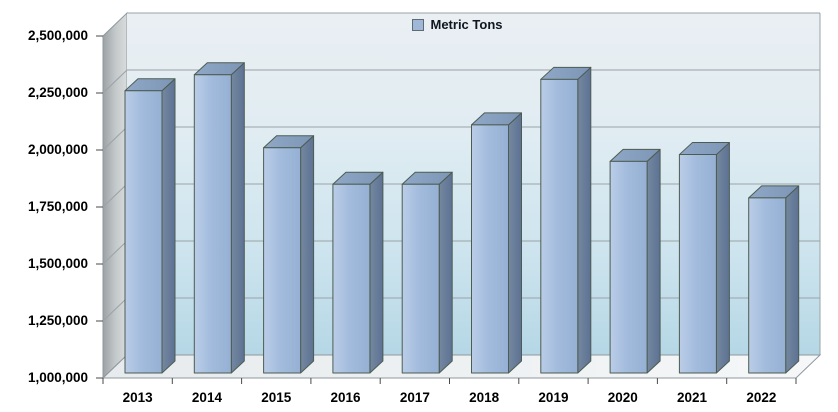 This screenshot has height=412, width=838. Describe the element at coordinates (692, 397) in the screenshot. I see `x-tick-label: 2021` at that location.